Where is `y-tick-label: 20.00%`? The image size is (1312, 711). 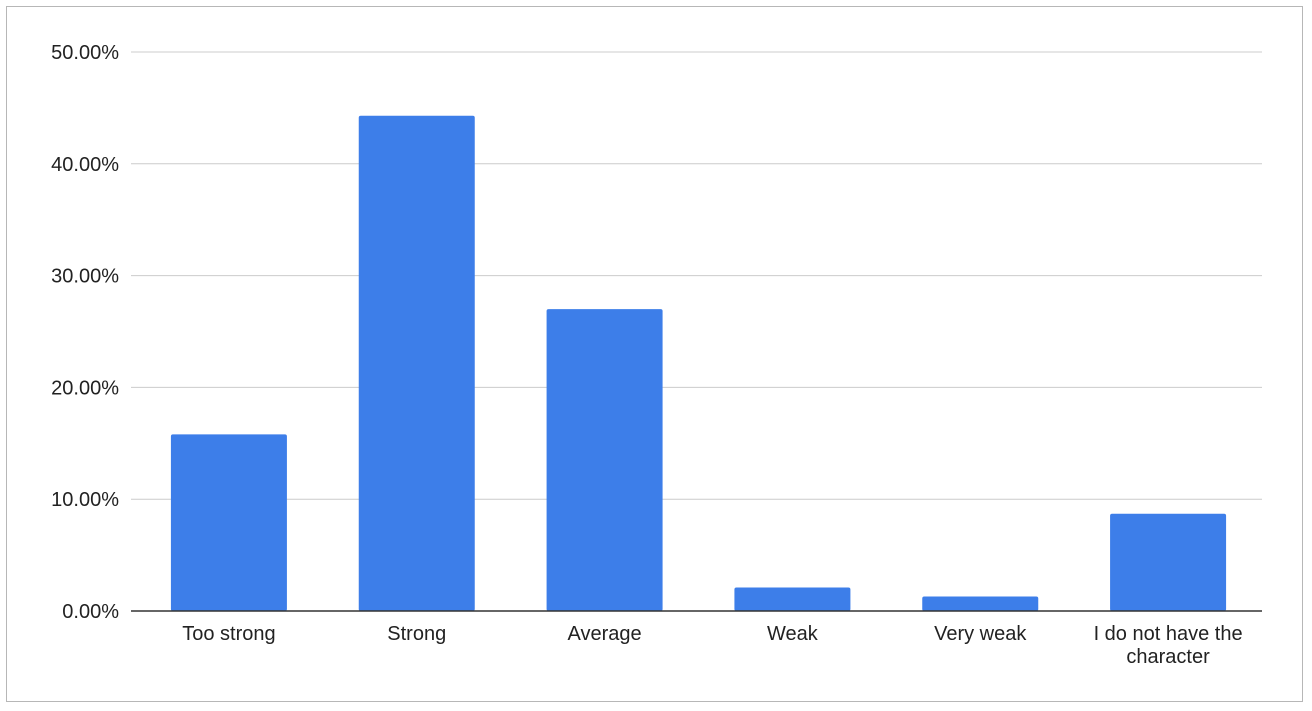
y-tick-label: 20.00% is located at coordinates (85, 388).